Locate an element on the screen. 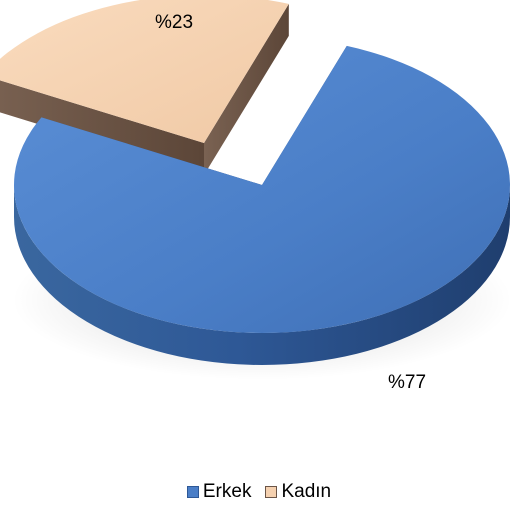 This screenshot has width=518, height=509. legend-item-kadin: Kadın is located at coordinates (298, 492).